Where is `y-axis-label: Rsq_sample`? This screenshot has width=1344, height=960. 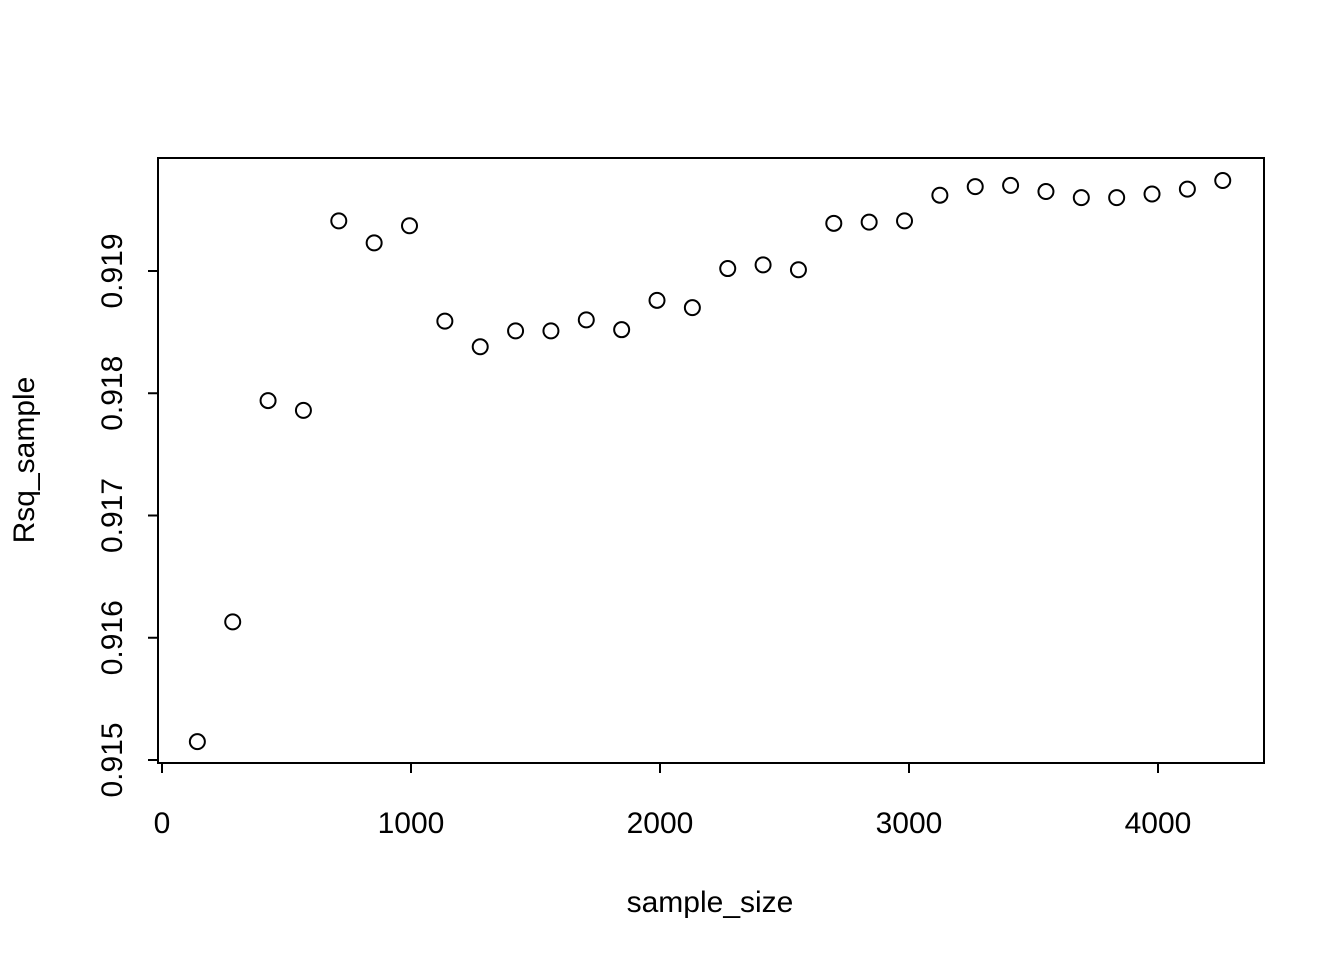
y-axis-label: Rsq_sample is located at coordinates (24, 460).